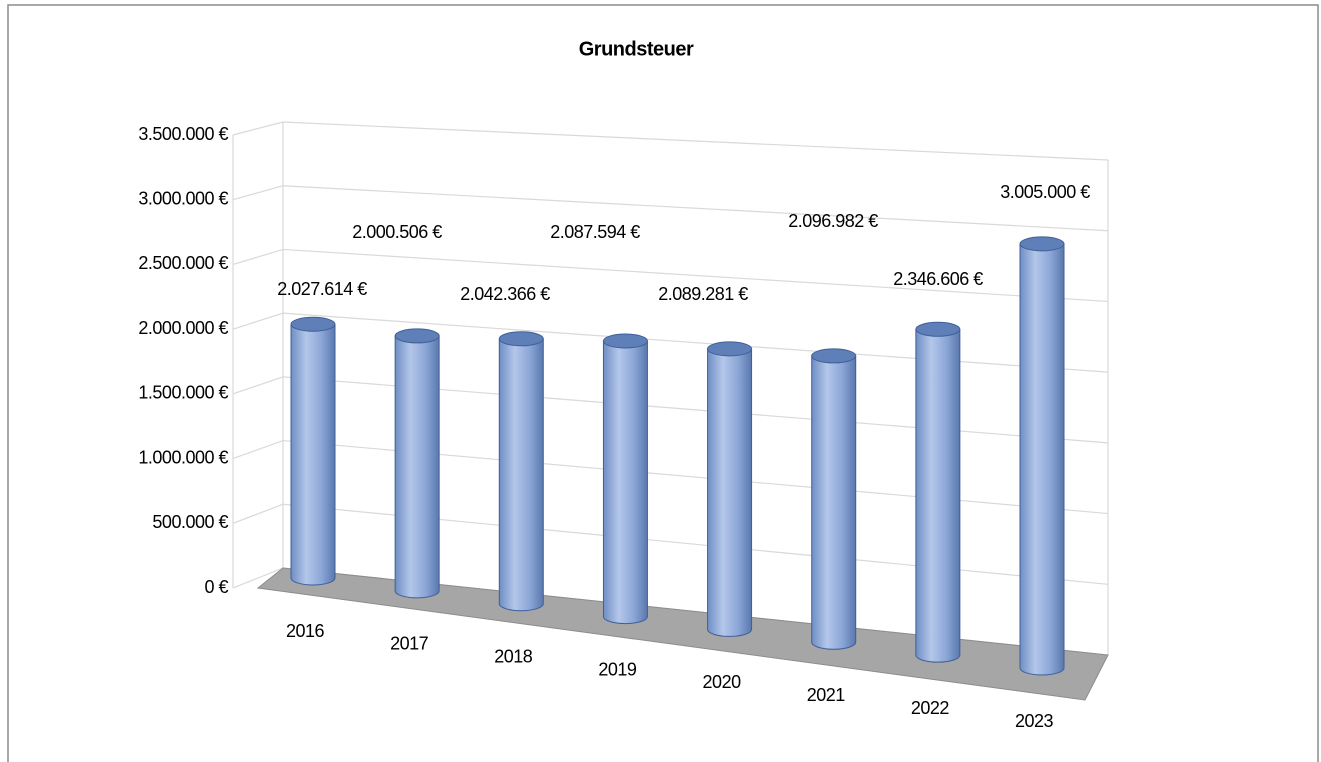 The width and height of the screenshot is (1321, 762). I want to click on x-tick-label: 2019, so click(617, 669).